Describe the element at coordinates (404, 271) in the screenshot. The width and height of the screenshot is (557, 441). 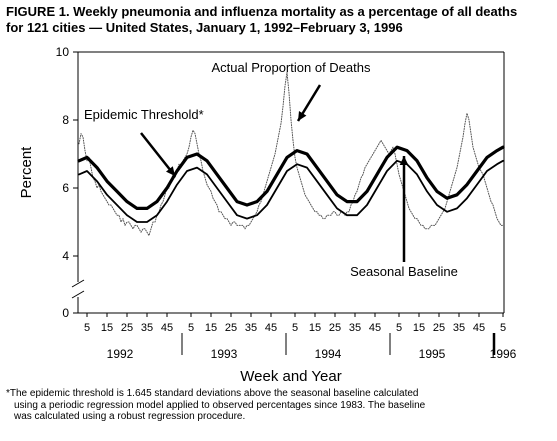
I see `annotation-seasonal-baseline: Seasonal Baseline` at that location.